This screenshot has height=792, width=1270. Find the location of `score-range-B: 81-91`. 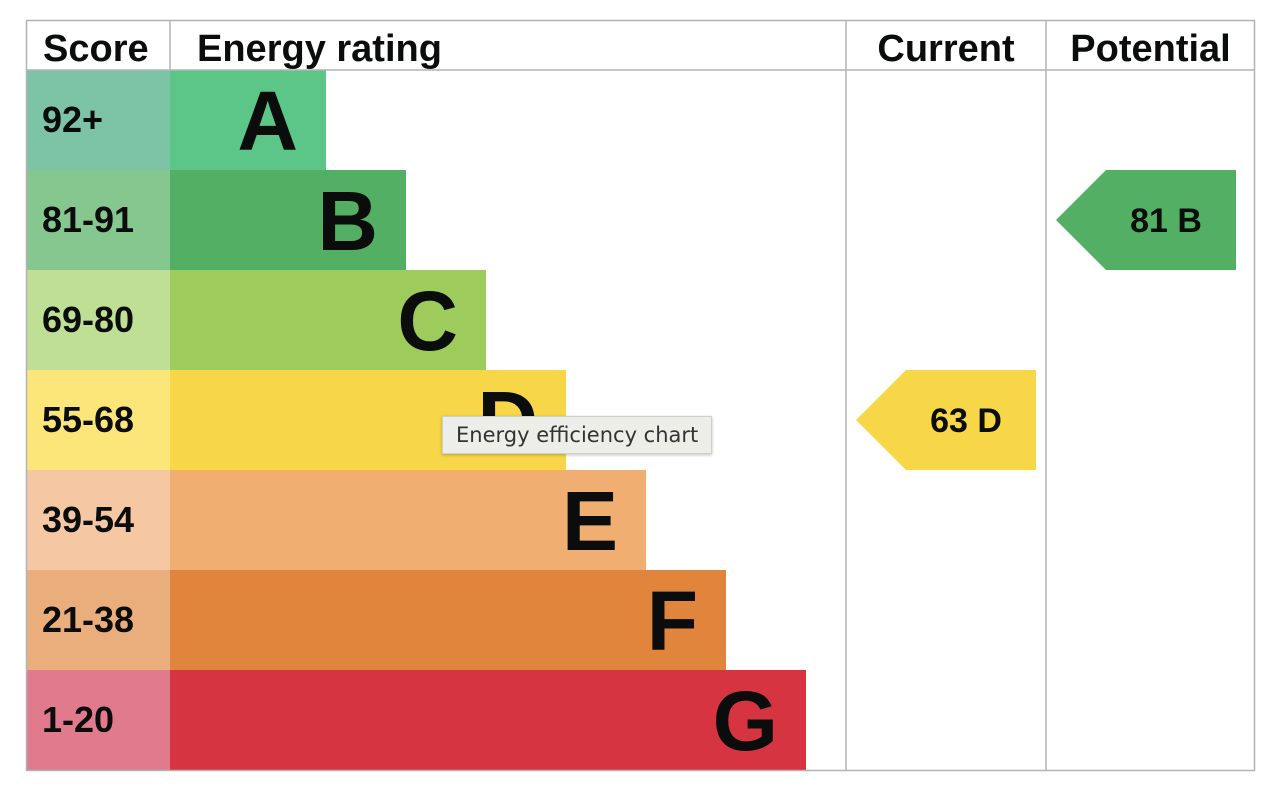

score-range-B: 81-91 is located at coordinates (88, 219).